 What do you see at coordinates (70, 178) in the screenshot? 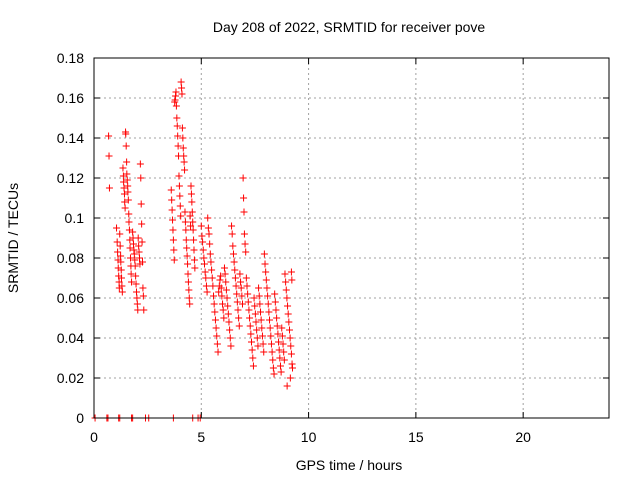
I see `y-tick-label: 0.12` at bounding box center [70, 178].